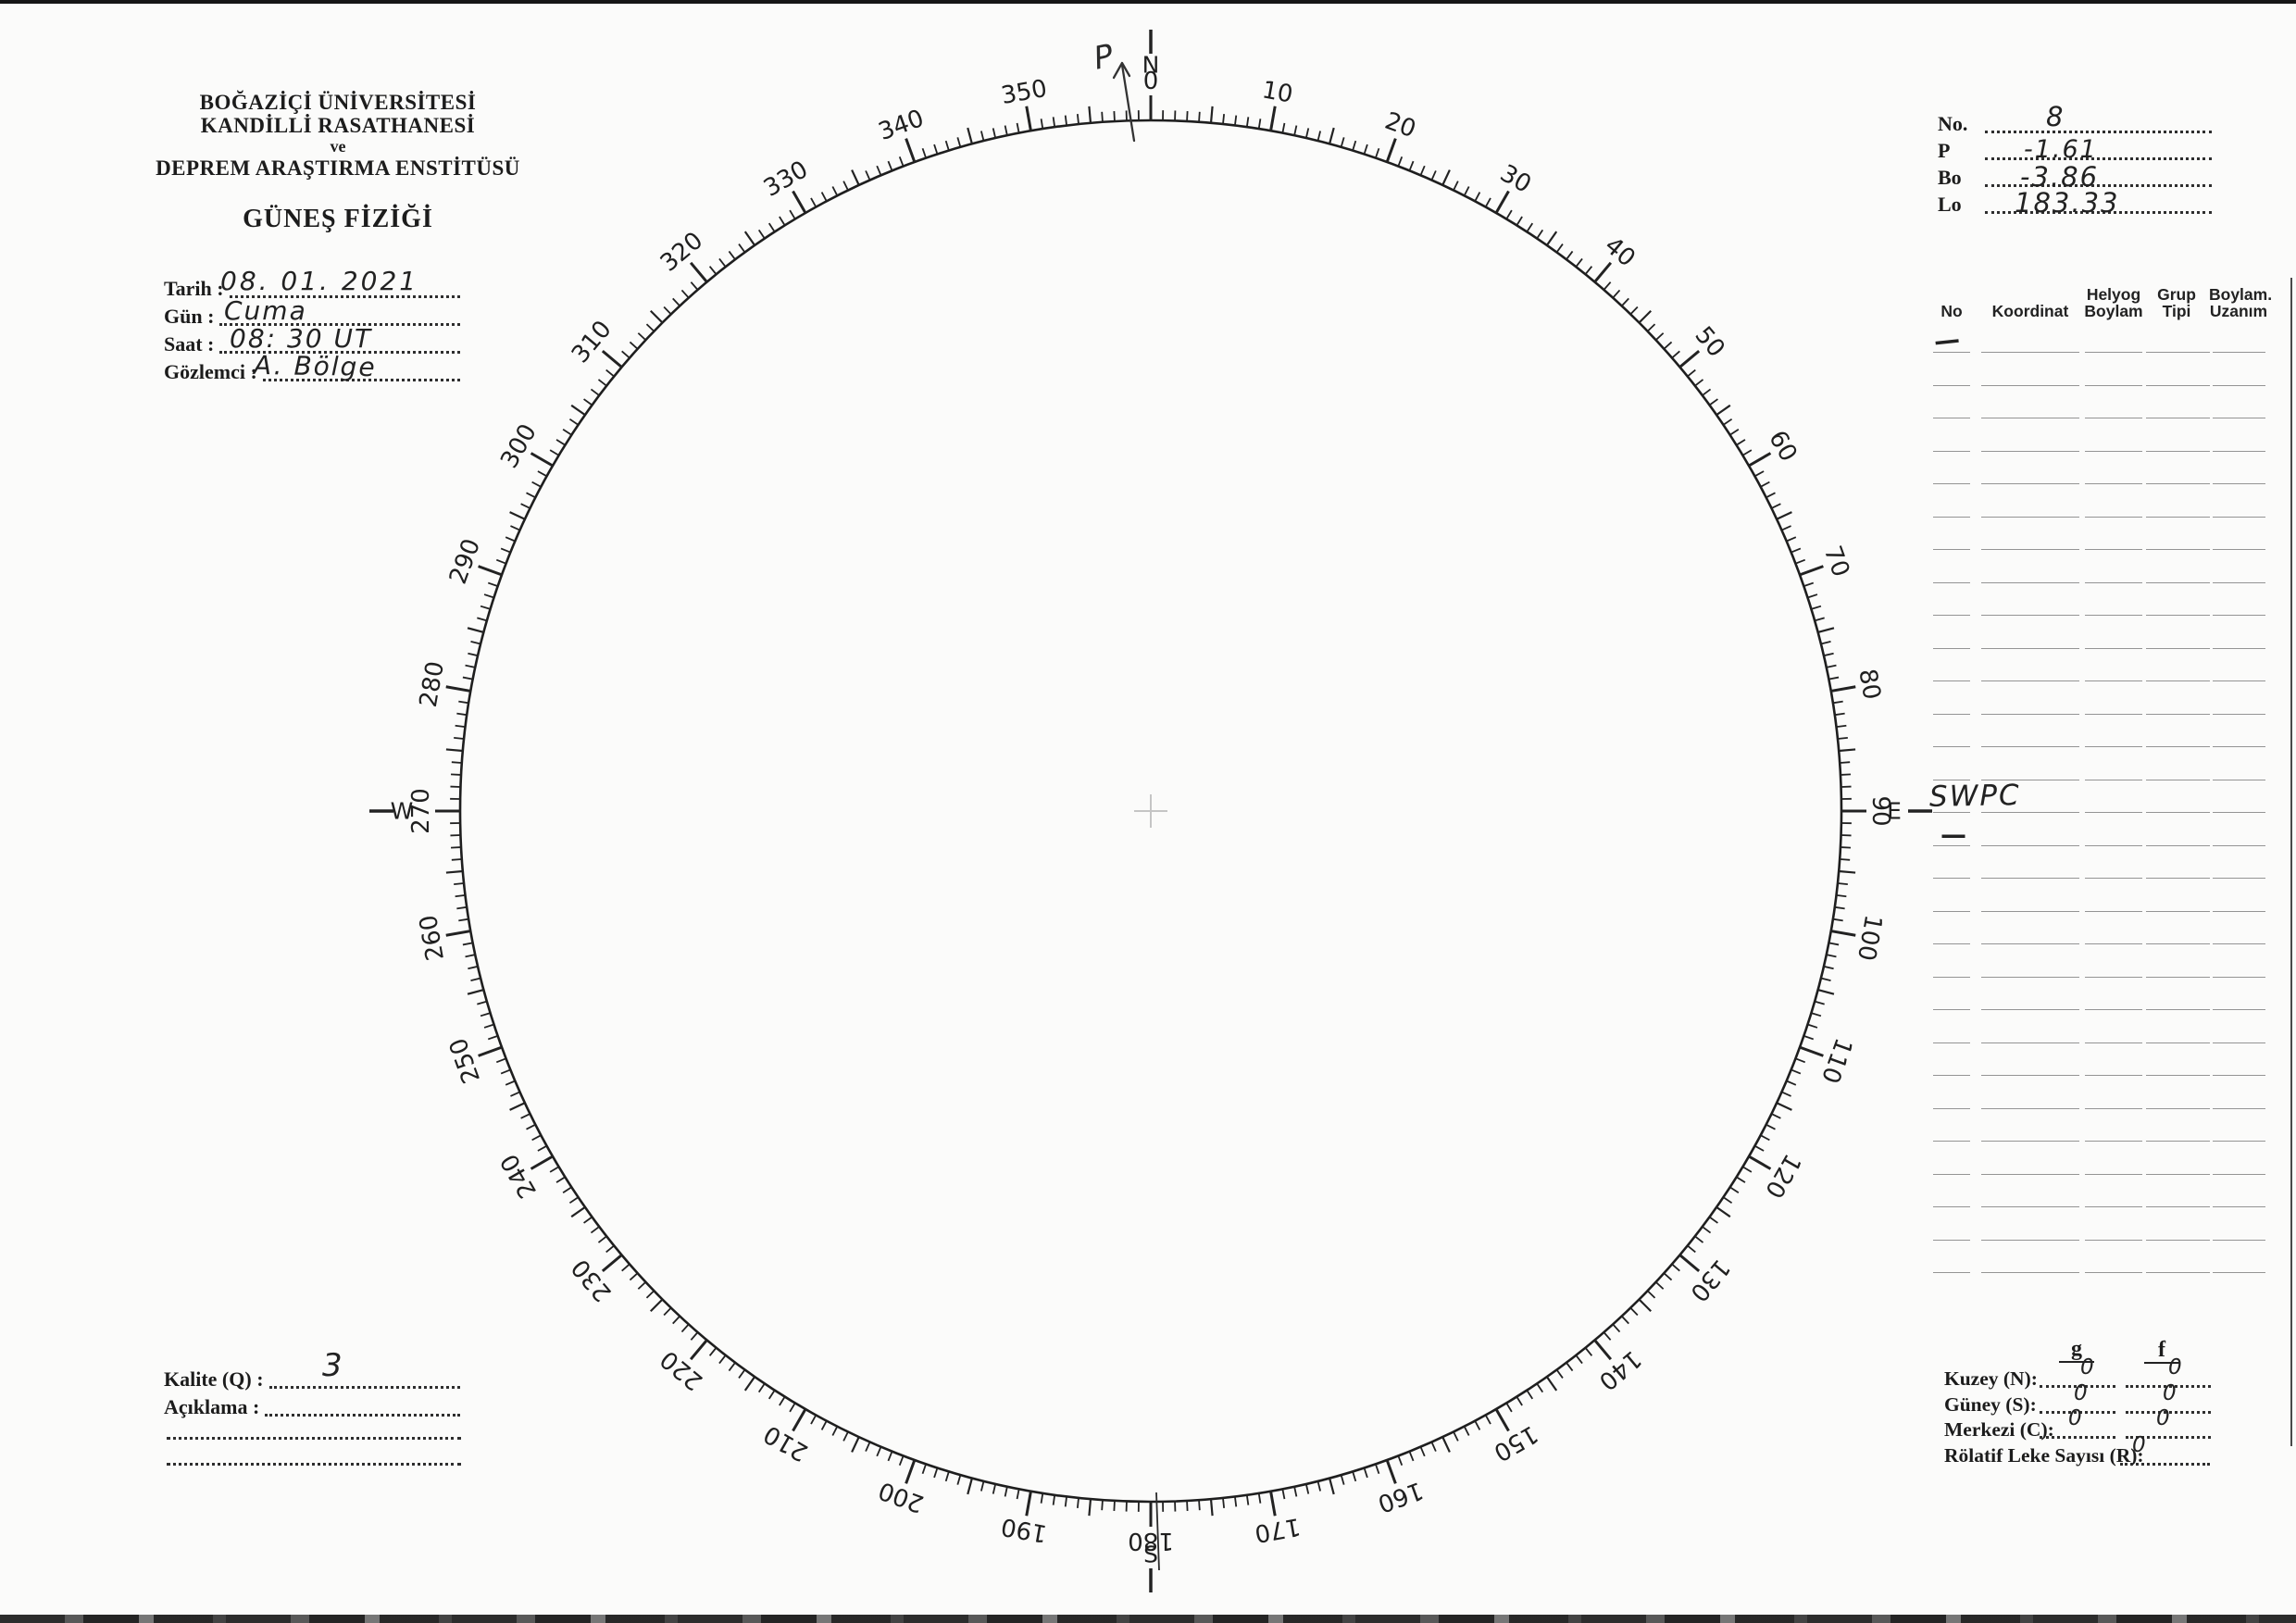 The width and height of the screenshot is (2296, 1623). Describe the element at coordinates (338, 219) in the screenshot. I see `form-title: GÜNEŞ FİZİĞİ` at that location.